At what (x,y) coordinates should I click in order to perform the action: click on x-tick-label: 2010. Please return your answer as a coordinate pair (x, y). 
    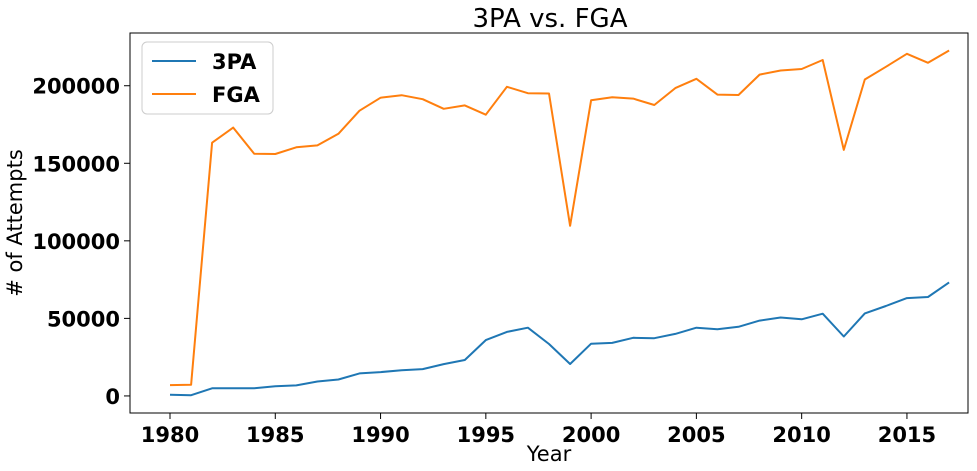
    Looking at the image, I should click on (801, 435).